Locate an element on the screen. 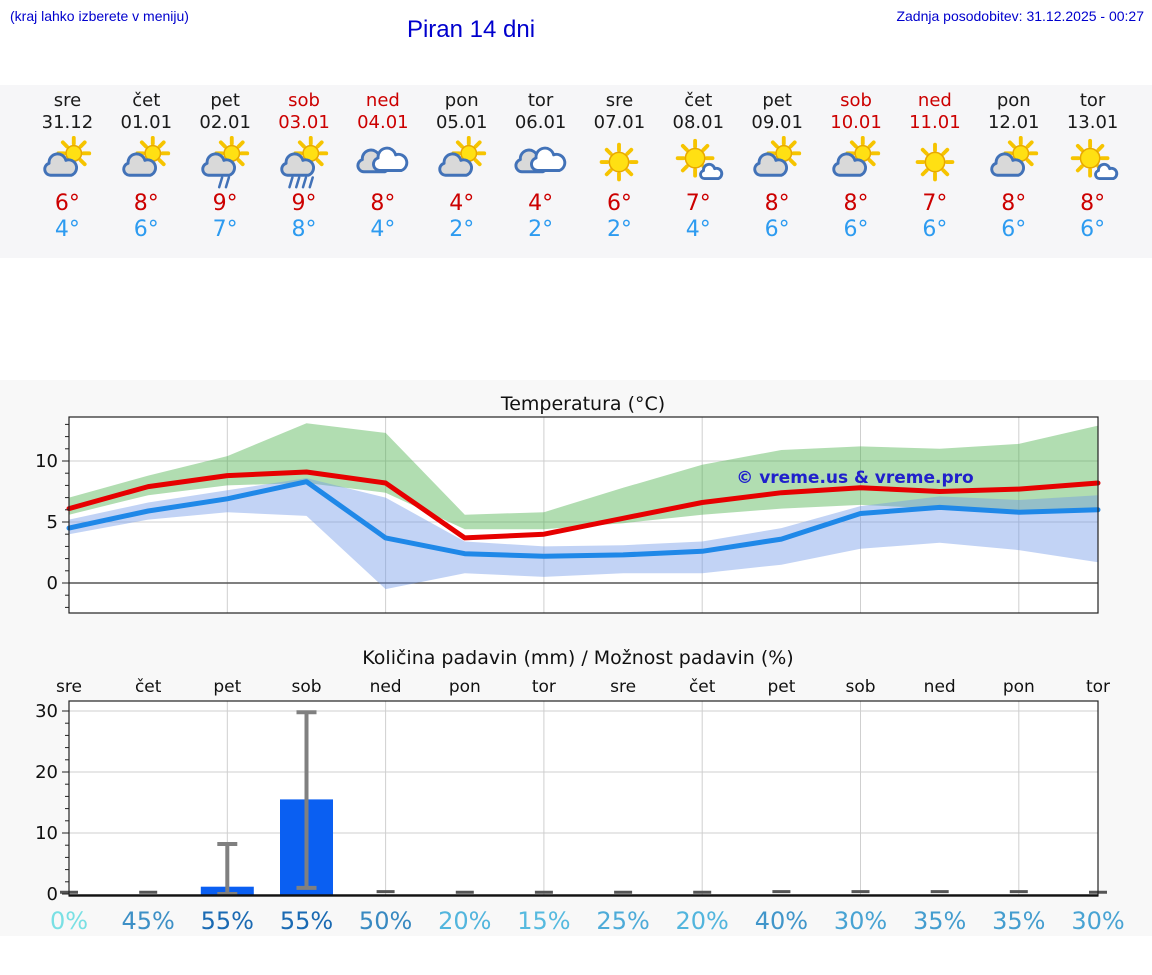 Image resolution: width=1152 pixels, height=975 pixels. day-date: 06.01 is located at coordinates (540, 122).